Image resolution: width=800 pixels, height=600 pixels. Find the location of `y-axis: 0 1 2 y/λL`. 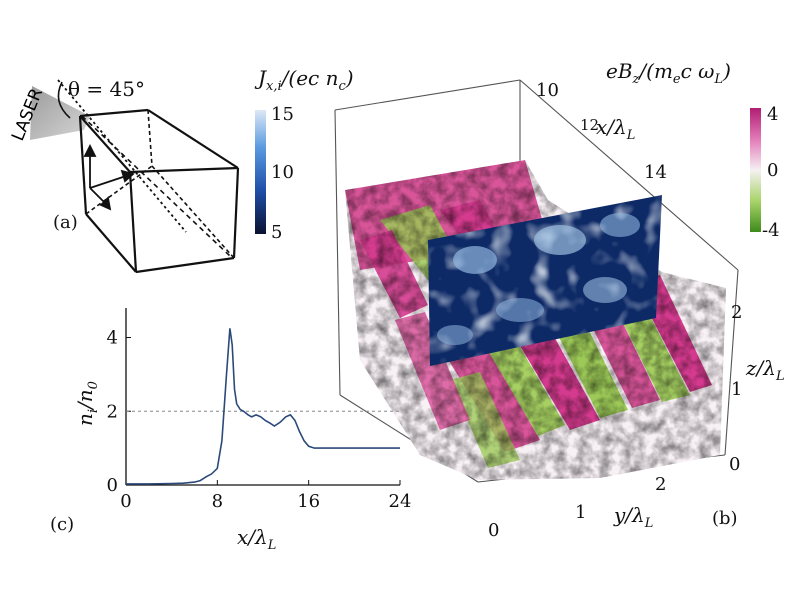

y-axis: 0 1 2 y/λL is located at coordinates (577, 507).